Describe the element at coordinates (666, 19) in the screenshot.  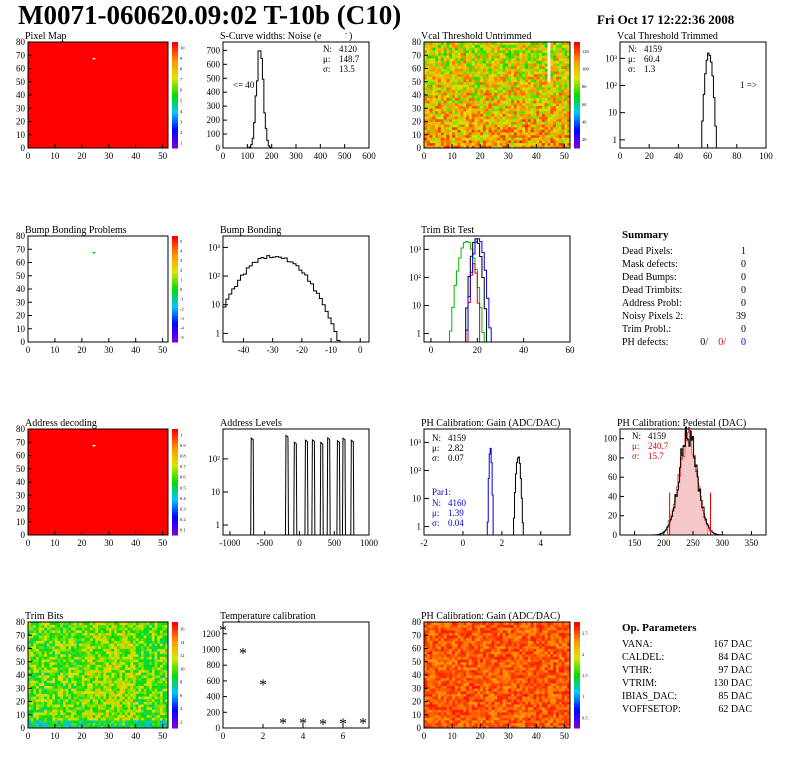
I see `date-stamp: Fri Oct 17 12:22:36 2008` at that location.